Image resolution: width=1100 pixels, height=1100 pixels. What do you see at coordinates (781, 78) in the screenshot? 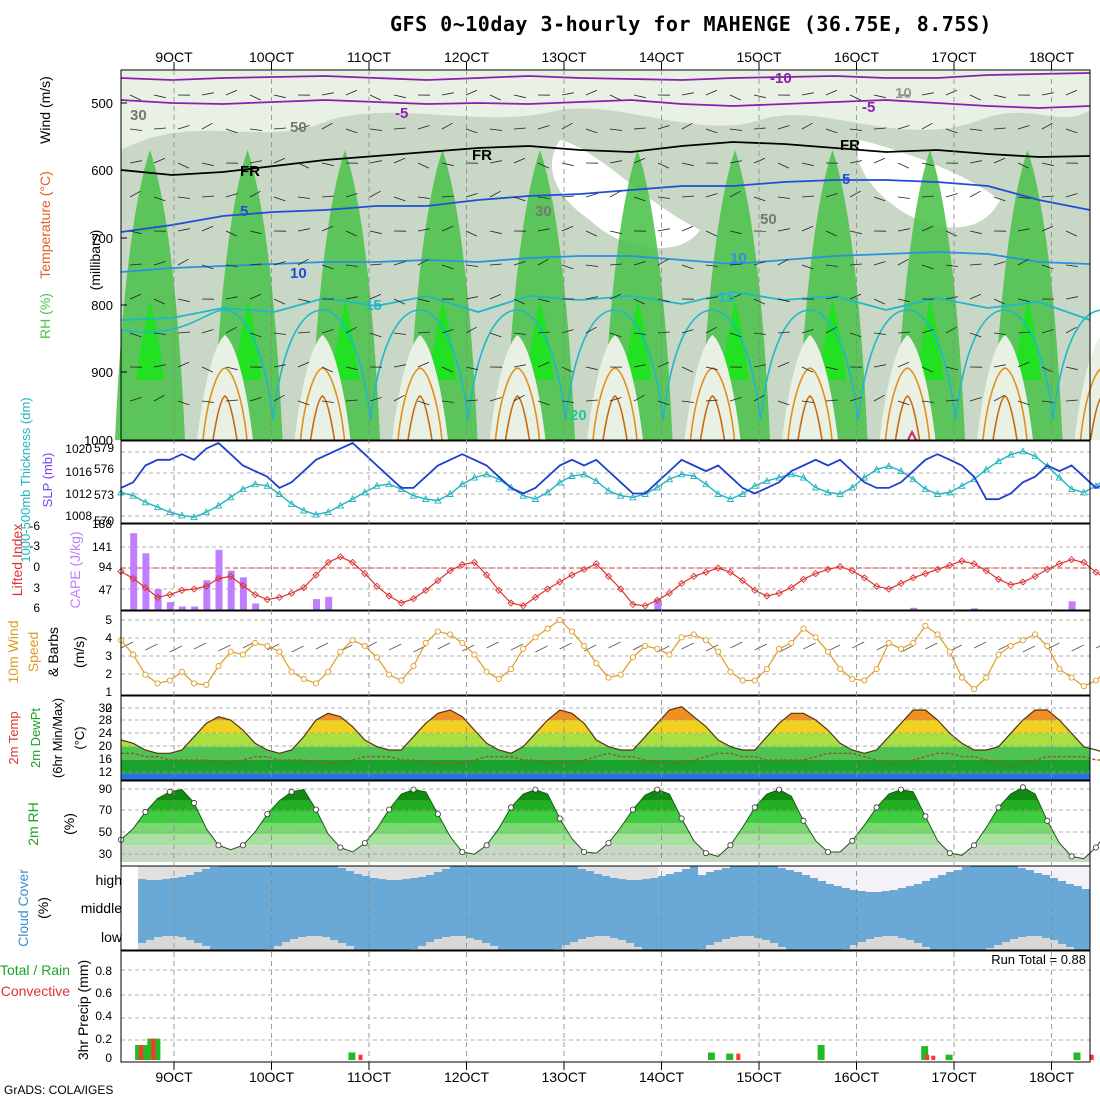
I see `contour-label: -10` at bounding box center [781, 78].